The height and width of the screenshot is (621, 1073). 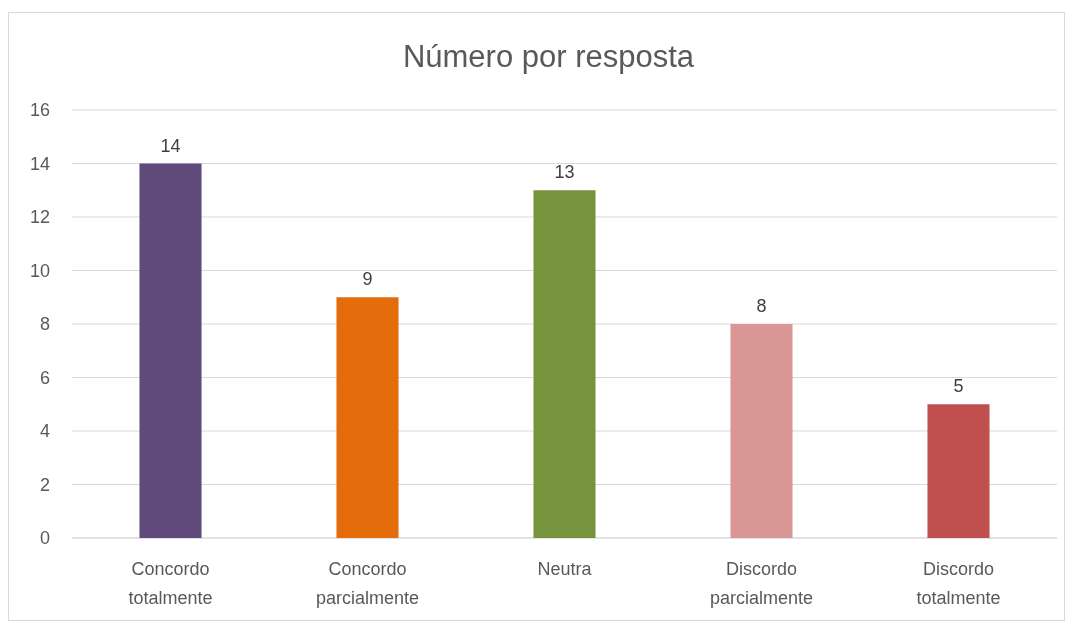 I want to click on y-tick-label: 0, so click(x=44, y=538).